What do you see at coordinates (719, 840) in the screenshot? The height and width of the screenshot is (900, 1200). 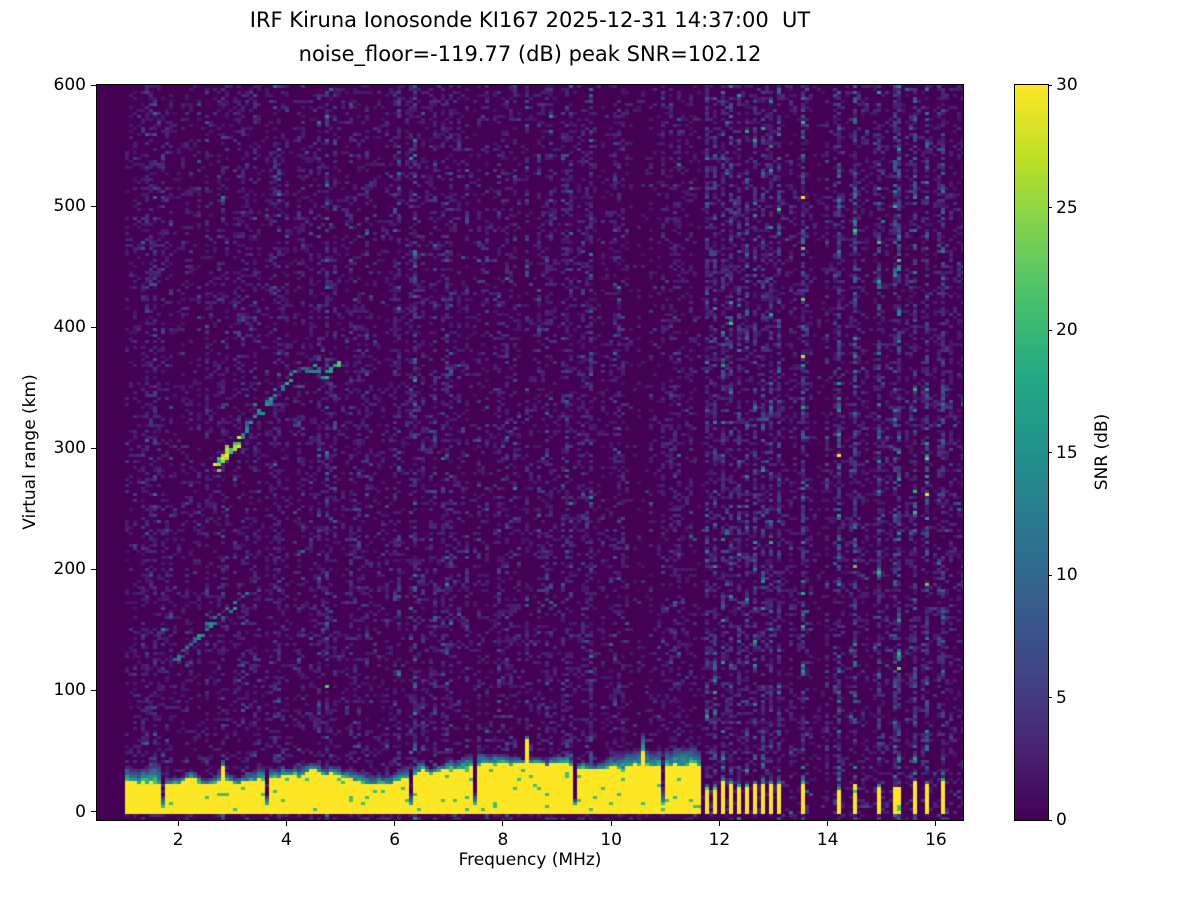 I see `x-tick-label: 12` at bounding box center [719, 840].